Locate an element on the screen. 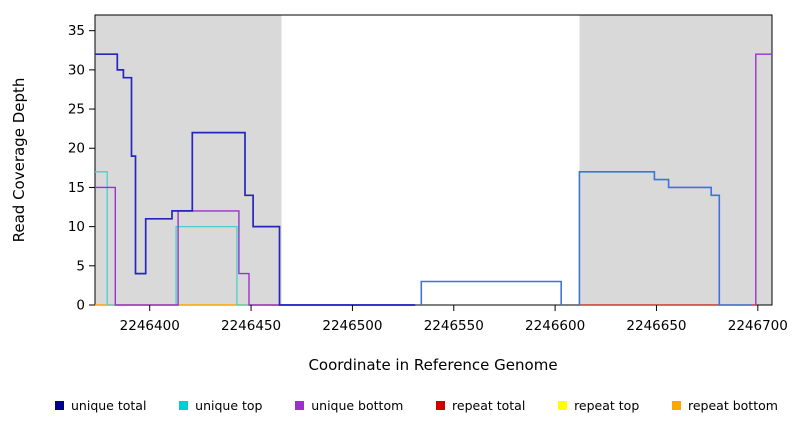 This screenshot has width=792, height=432. legend-swatch-repeat-total is located at coordinates (441, 405).